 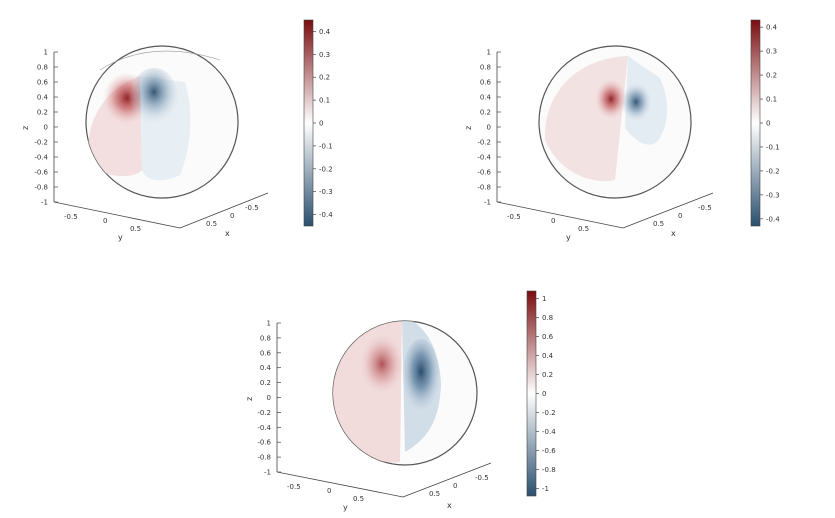 I want to click on colorbar-tick-label: 1, so click(x=544, y=299).